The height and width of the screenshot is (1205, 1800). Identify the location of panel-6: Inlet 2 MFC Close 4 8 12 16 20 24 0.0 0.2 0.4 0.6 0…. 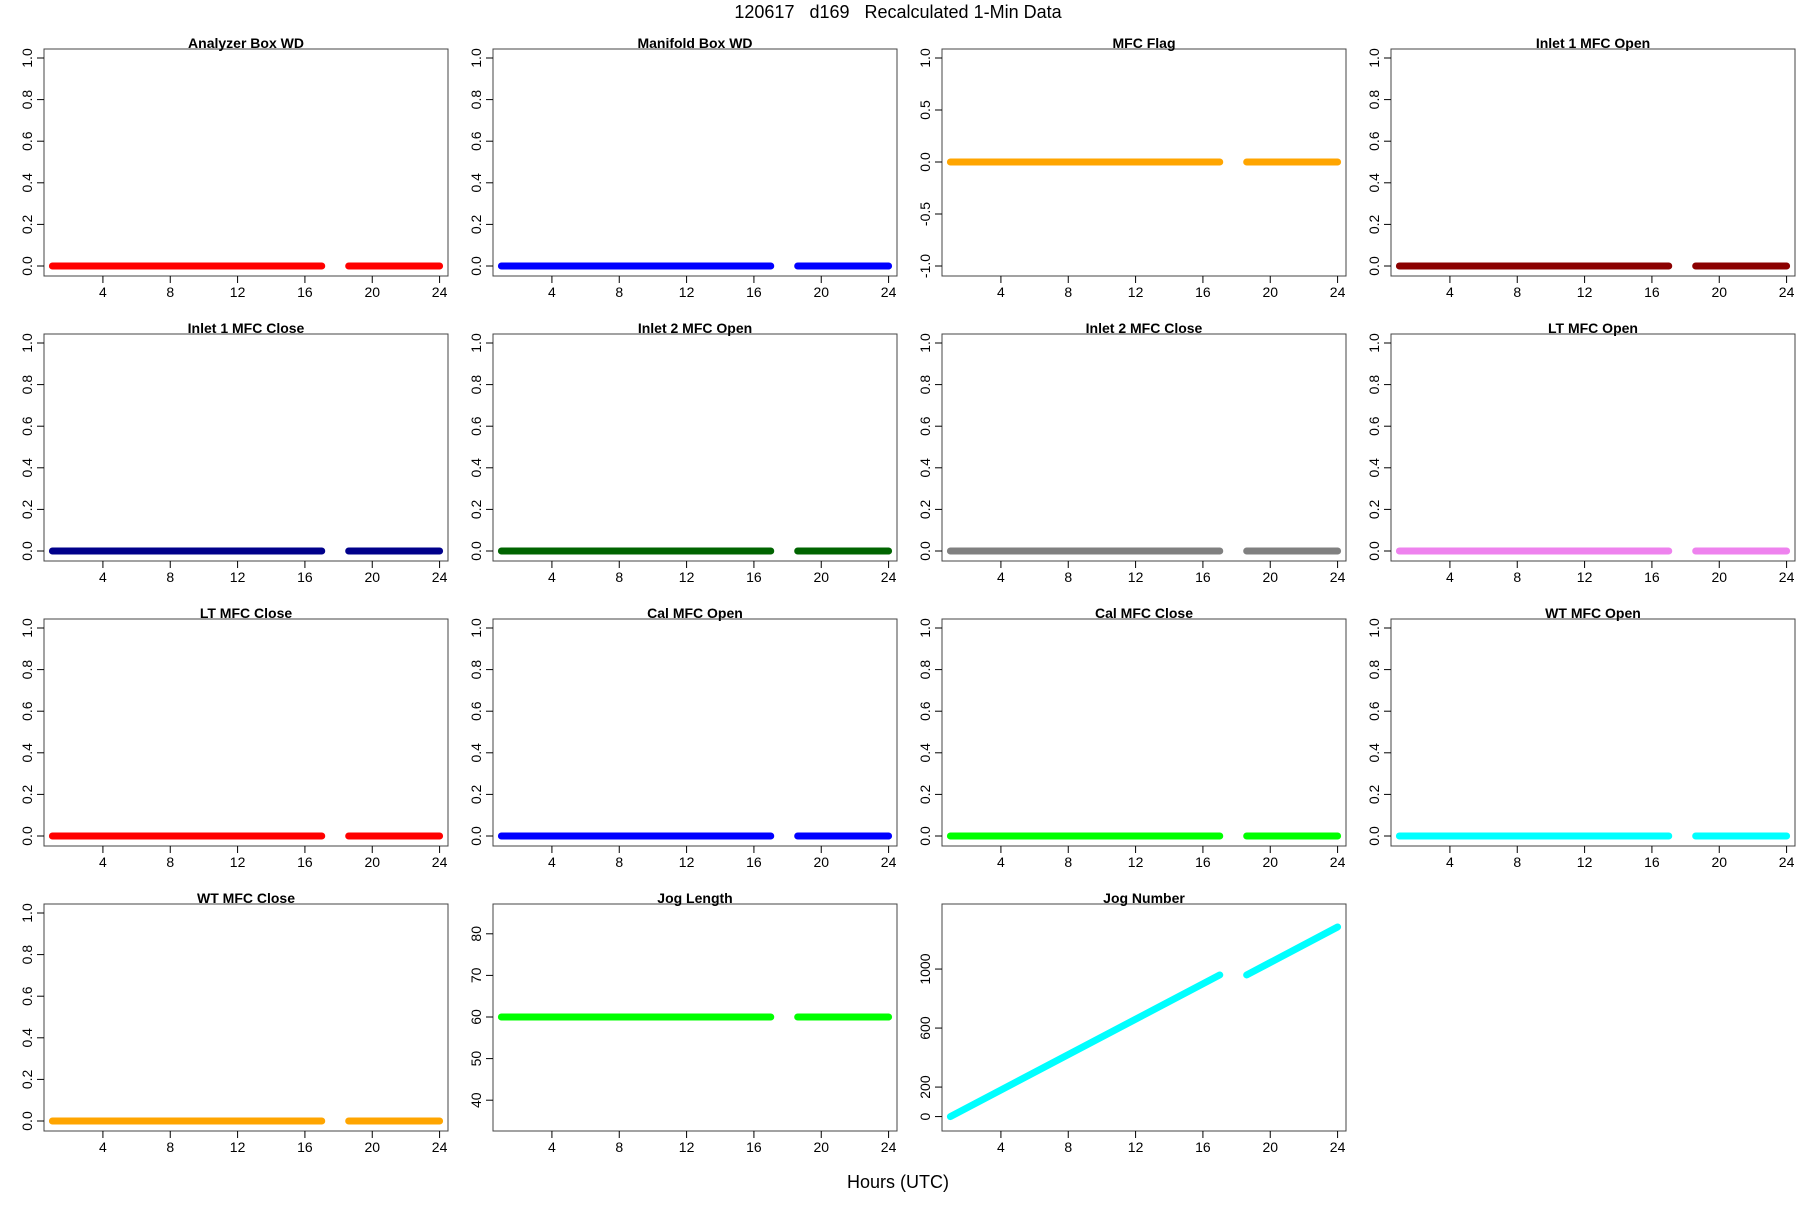
(1132, 452).